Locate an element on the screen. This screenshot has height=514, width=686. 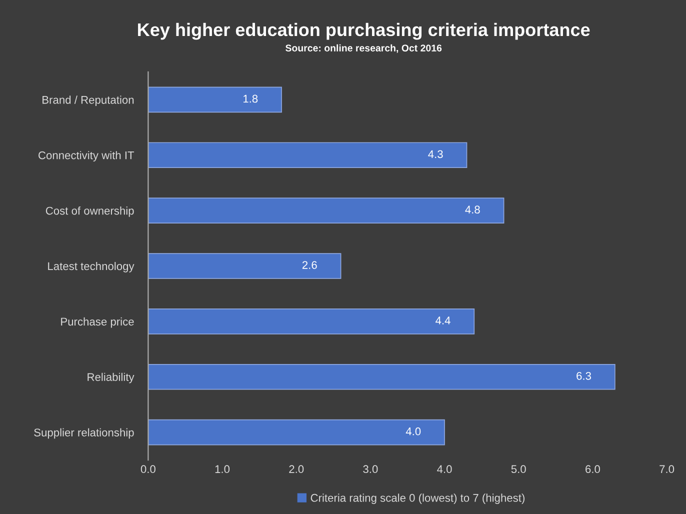
chart-title: Key higher education purchasing criteria importance is located at coordinates (364, 31).